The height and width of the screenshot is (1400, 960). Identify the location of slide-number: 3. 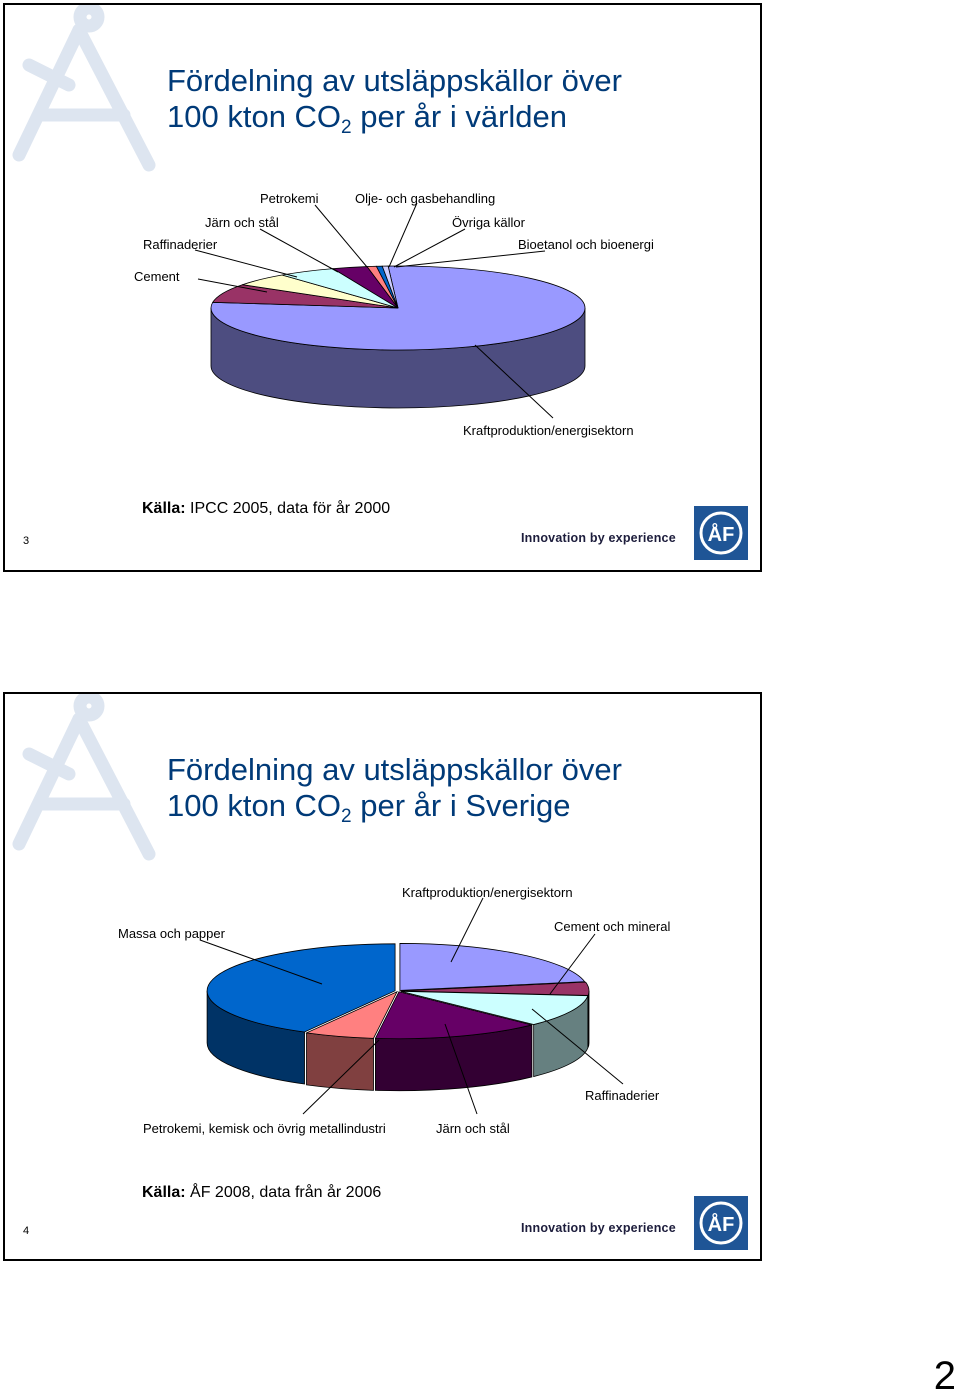
(26, 541).